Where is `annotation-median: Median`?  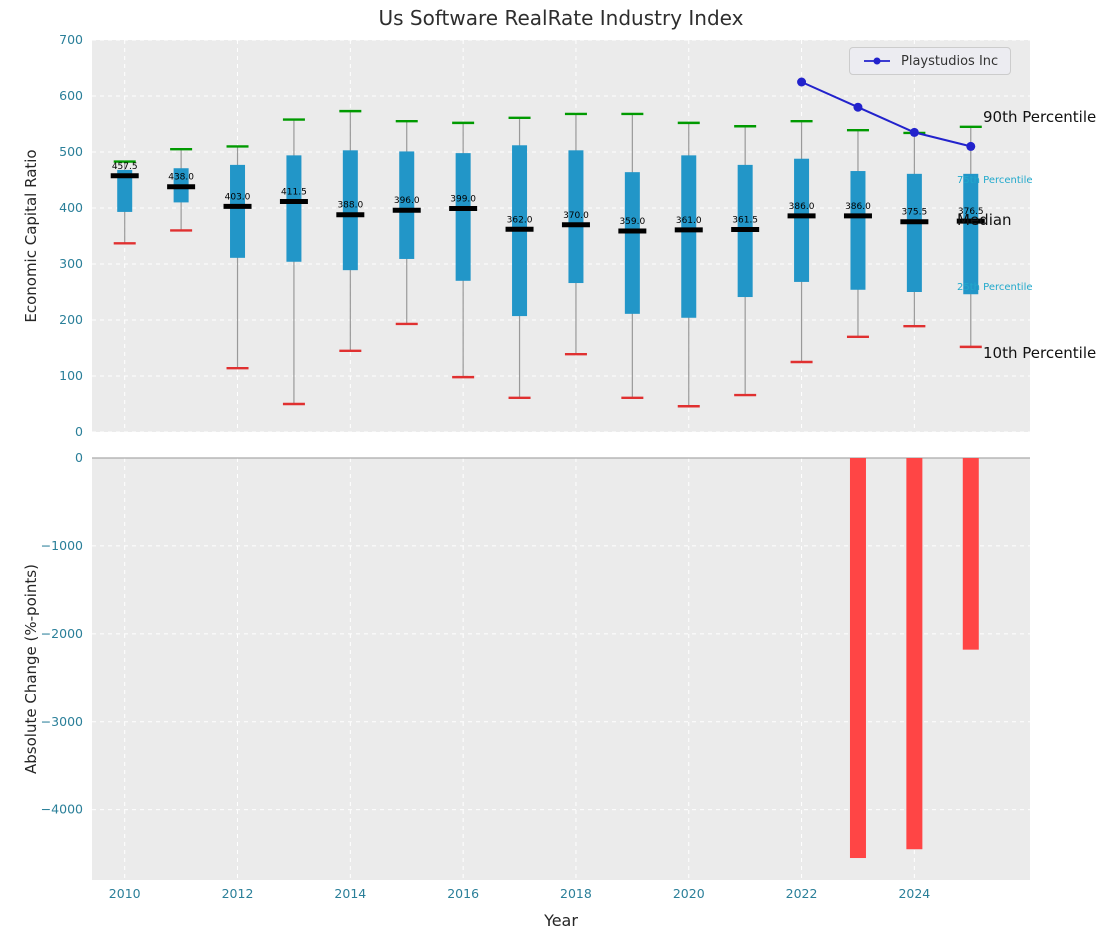 annotation-median: Median is located at coordinates (984, 220).